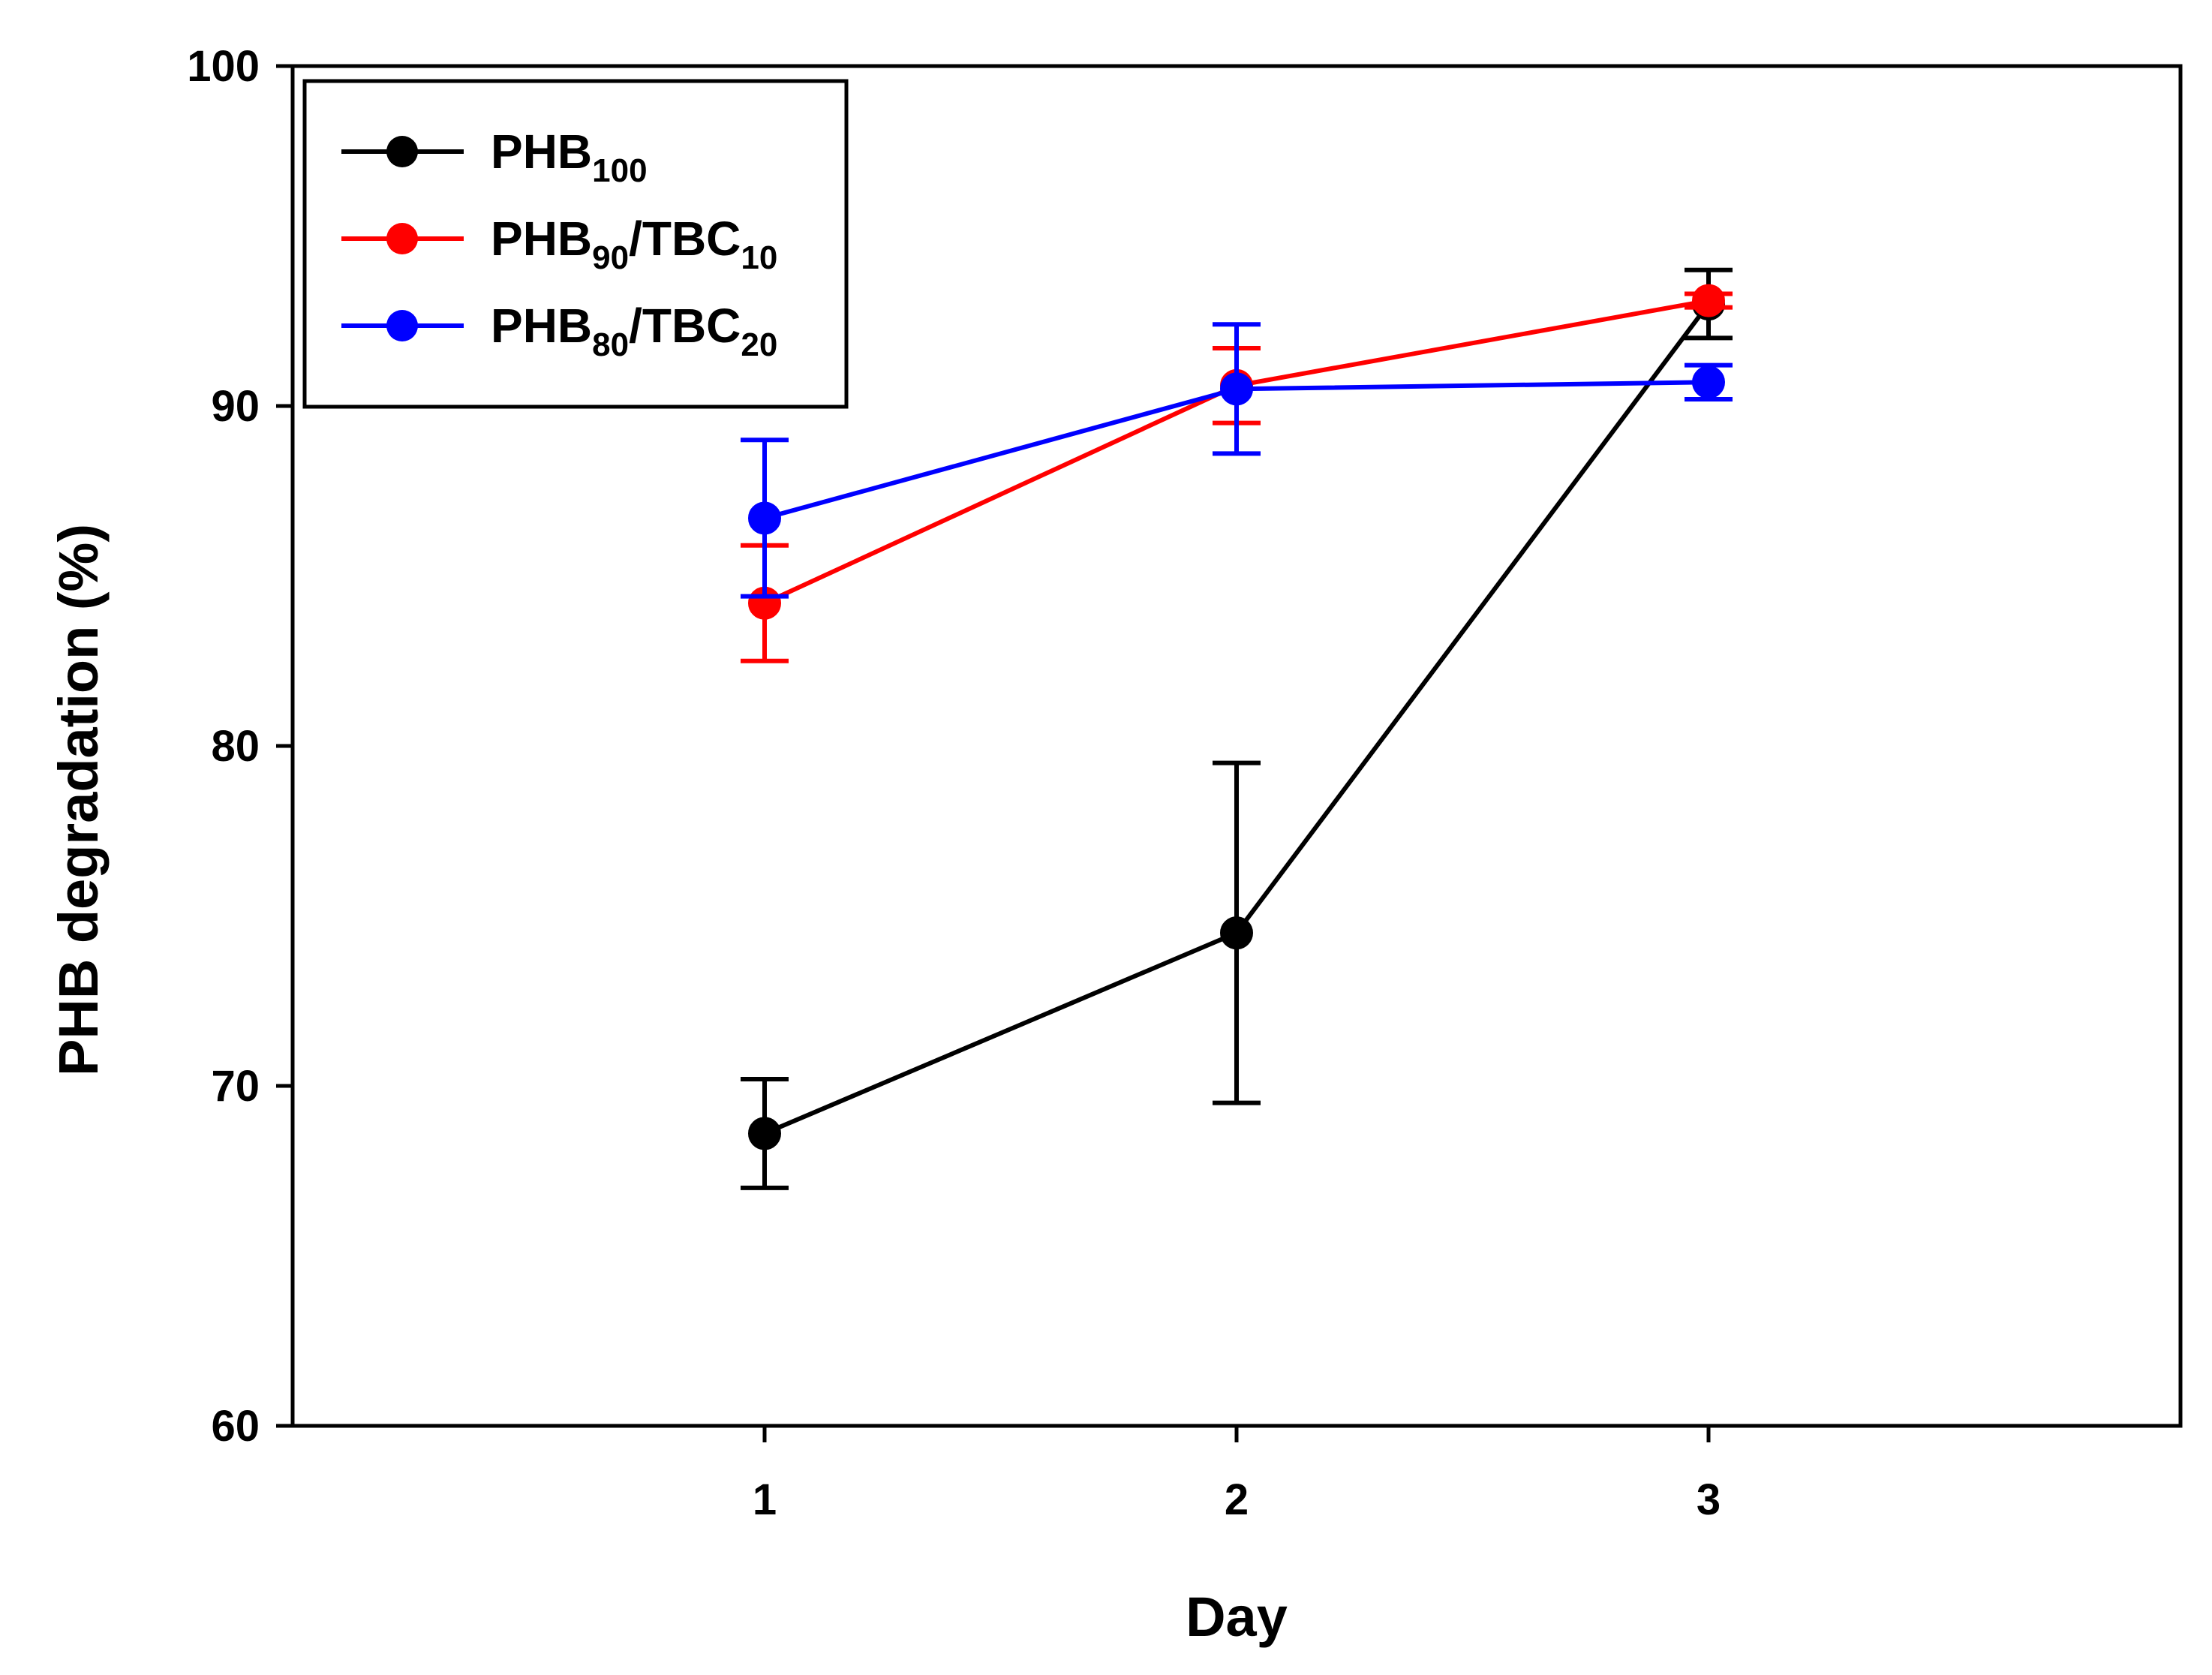  Describe the element at coordinates (1709, 1499) in the screenshot. I see `x-tick-label: 3` at that location.